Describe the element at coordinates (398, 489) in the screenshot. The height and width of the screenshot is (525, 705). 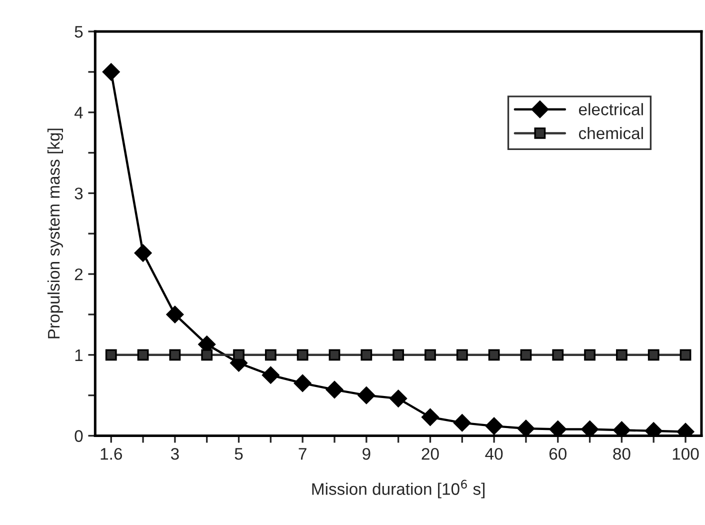
I see `x-axis-title: Mission duration [10$^{6}$ s]` at that location.